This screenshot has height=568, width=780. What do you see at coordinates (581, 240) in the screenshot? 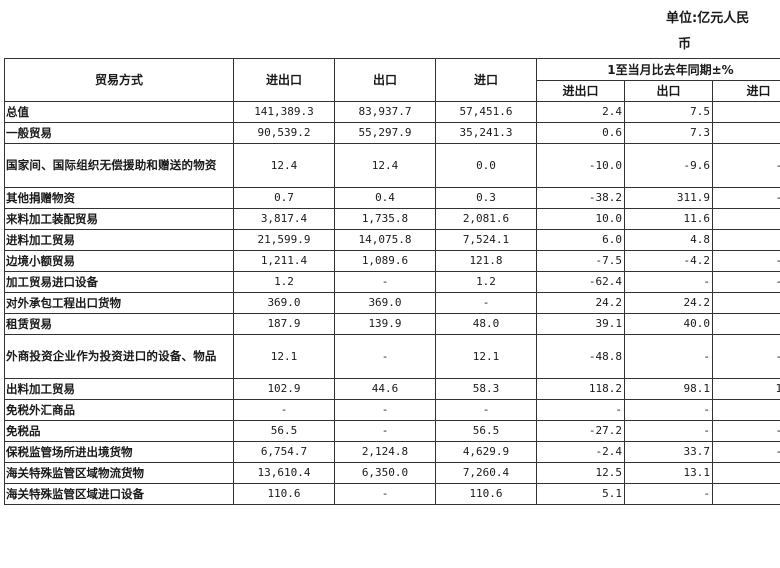
I see `cell-yoy-total: 6.0` at bounding box center [581, 240].